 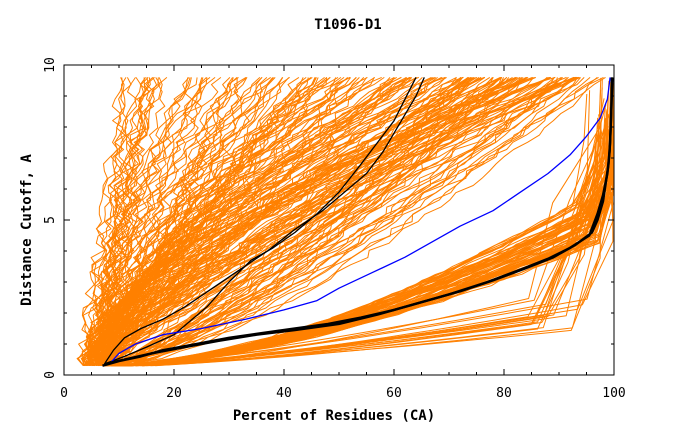 What do you see at coordinates (394, 393) in the screenshot?
I see `tick-label: 60` at bounding box center [394, 393].